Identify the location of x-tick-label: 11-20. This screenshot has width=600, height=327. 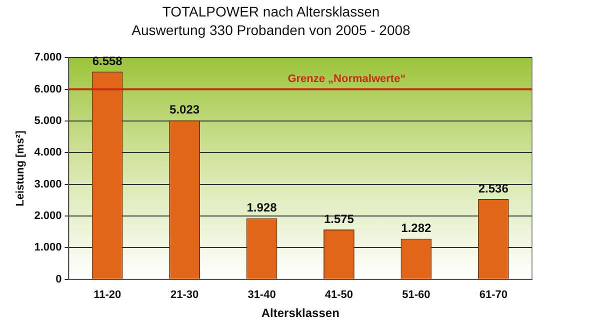
(108, 295).